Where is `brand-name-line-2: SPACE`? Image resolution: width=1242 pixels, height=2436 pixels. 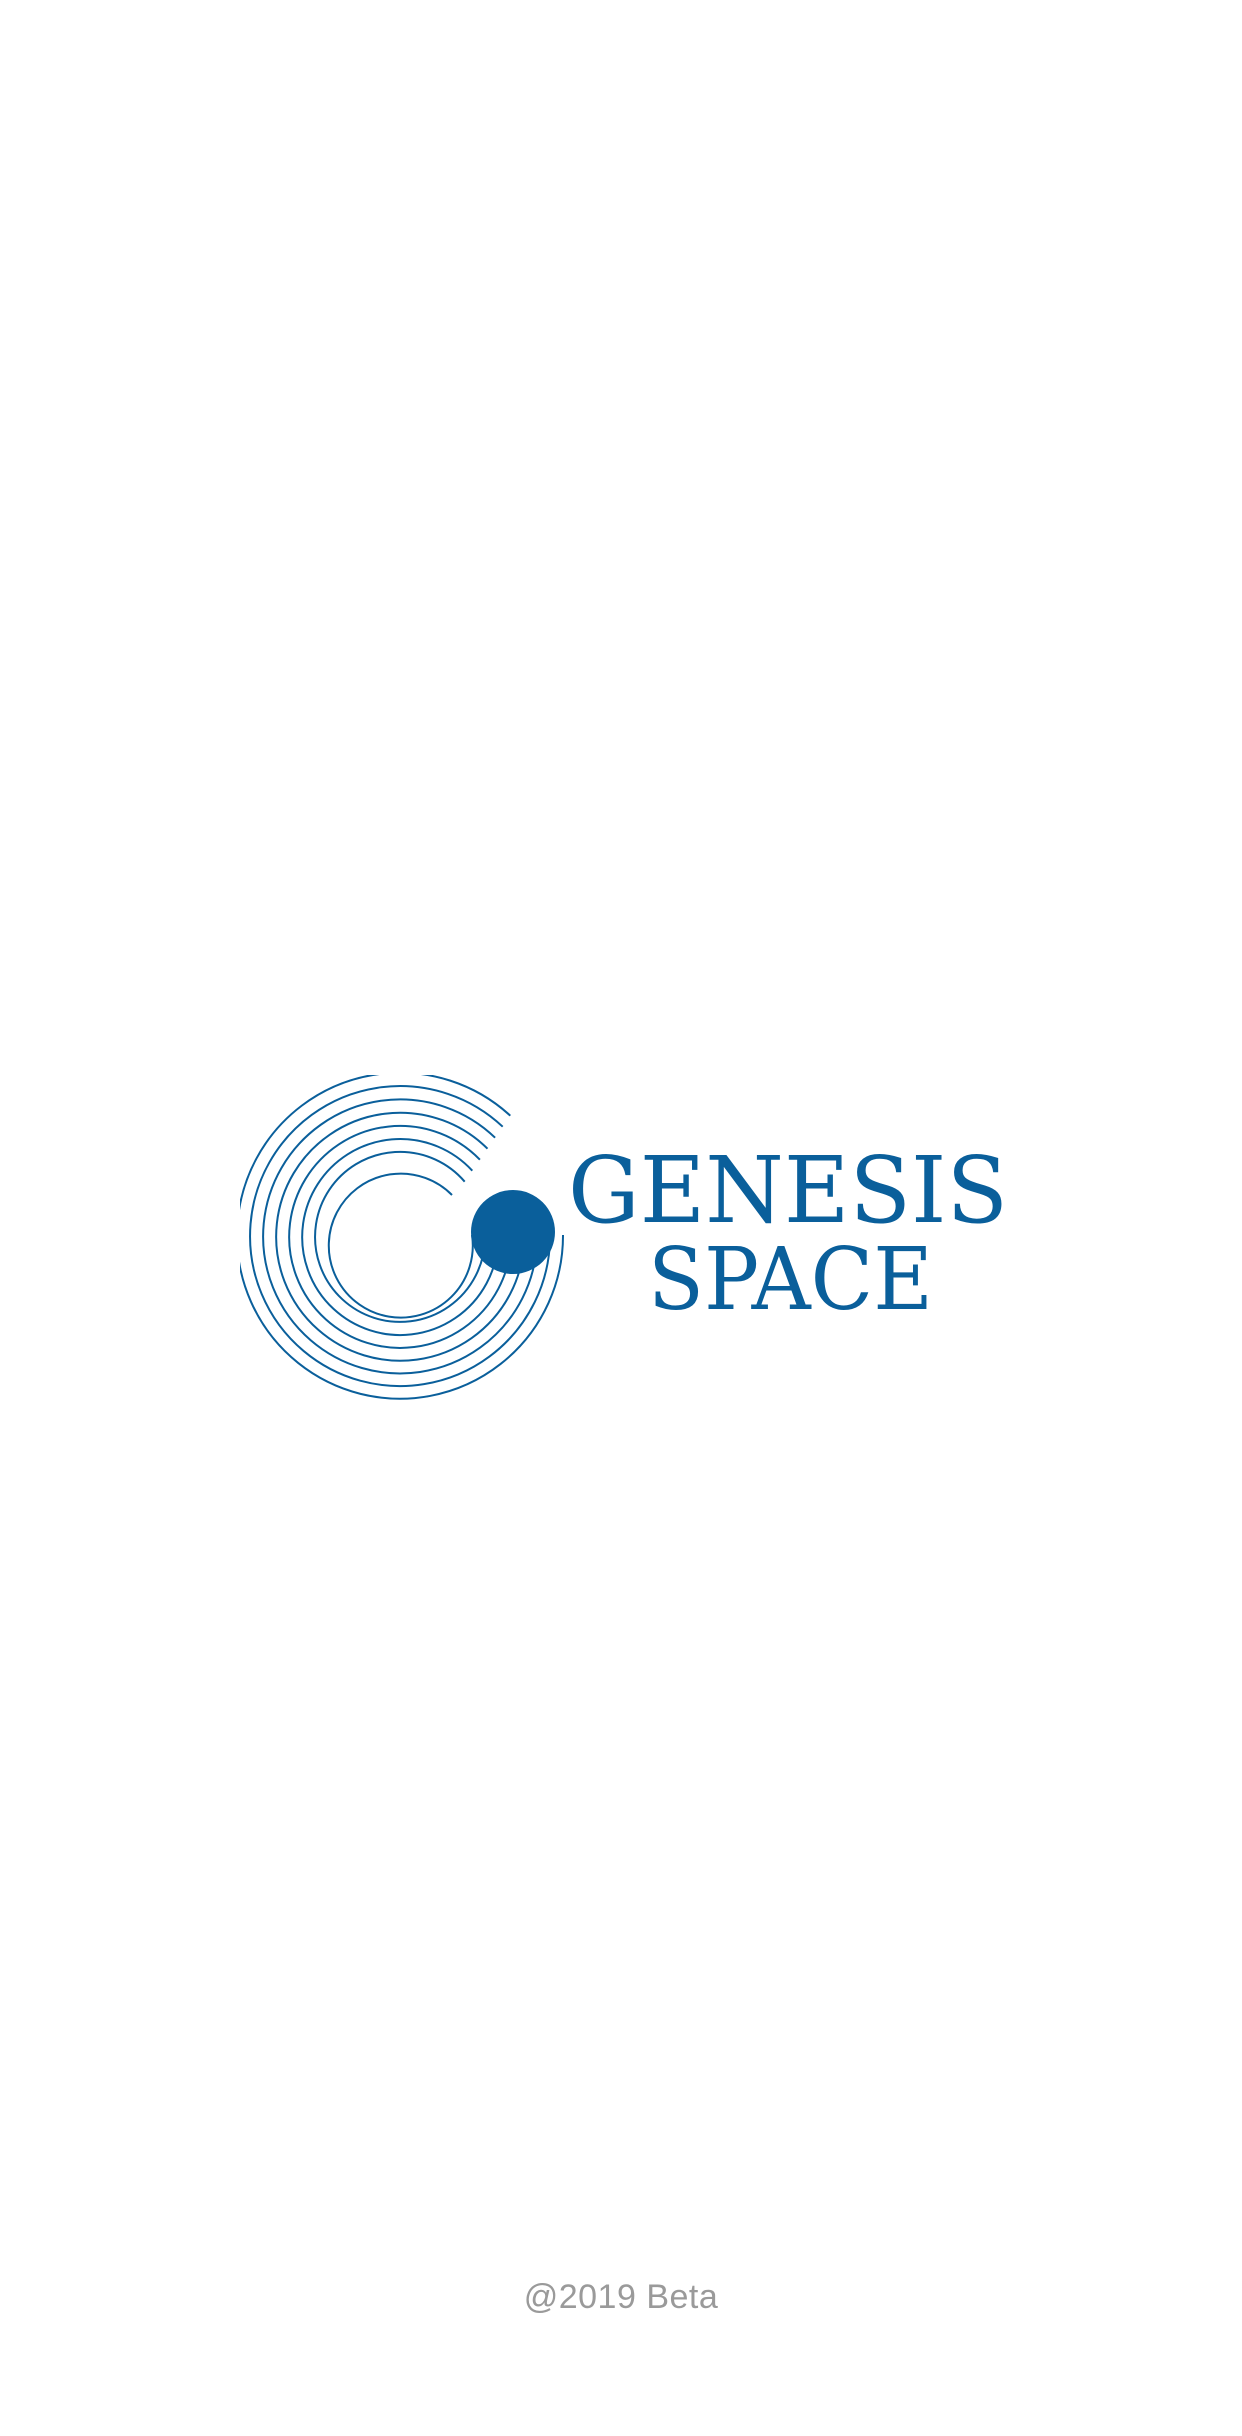
brand-name-line-2: SPACE is located at coordinates (790, 1280).